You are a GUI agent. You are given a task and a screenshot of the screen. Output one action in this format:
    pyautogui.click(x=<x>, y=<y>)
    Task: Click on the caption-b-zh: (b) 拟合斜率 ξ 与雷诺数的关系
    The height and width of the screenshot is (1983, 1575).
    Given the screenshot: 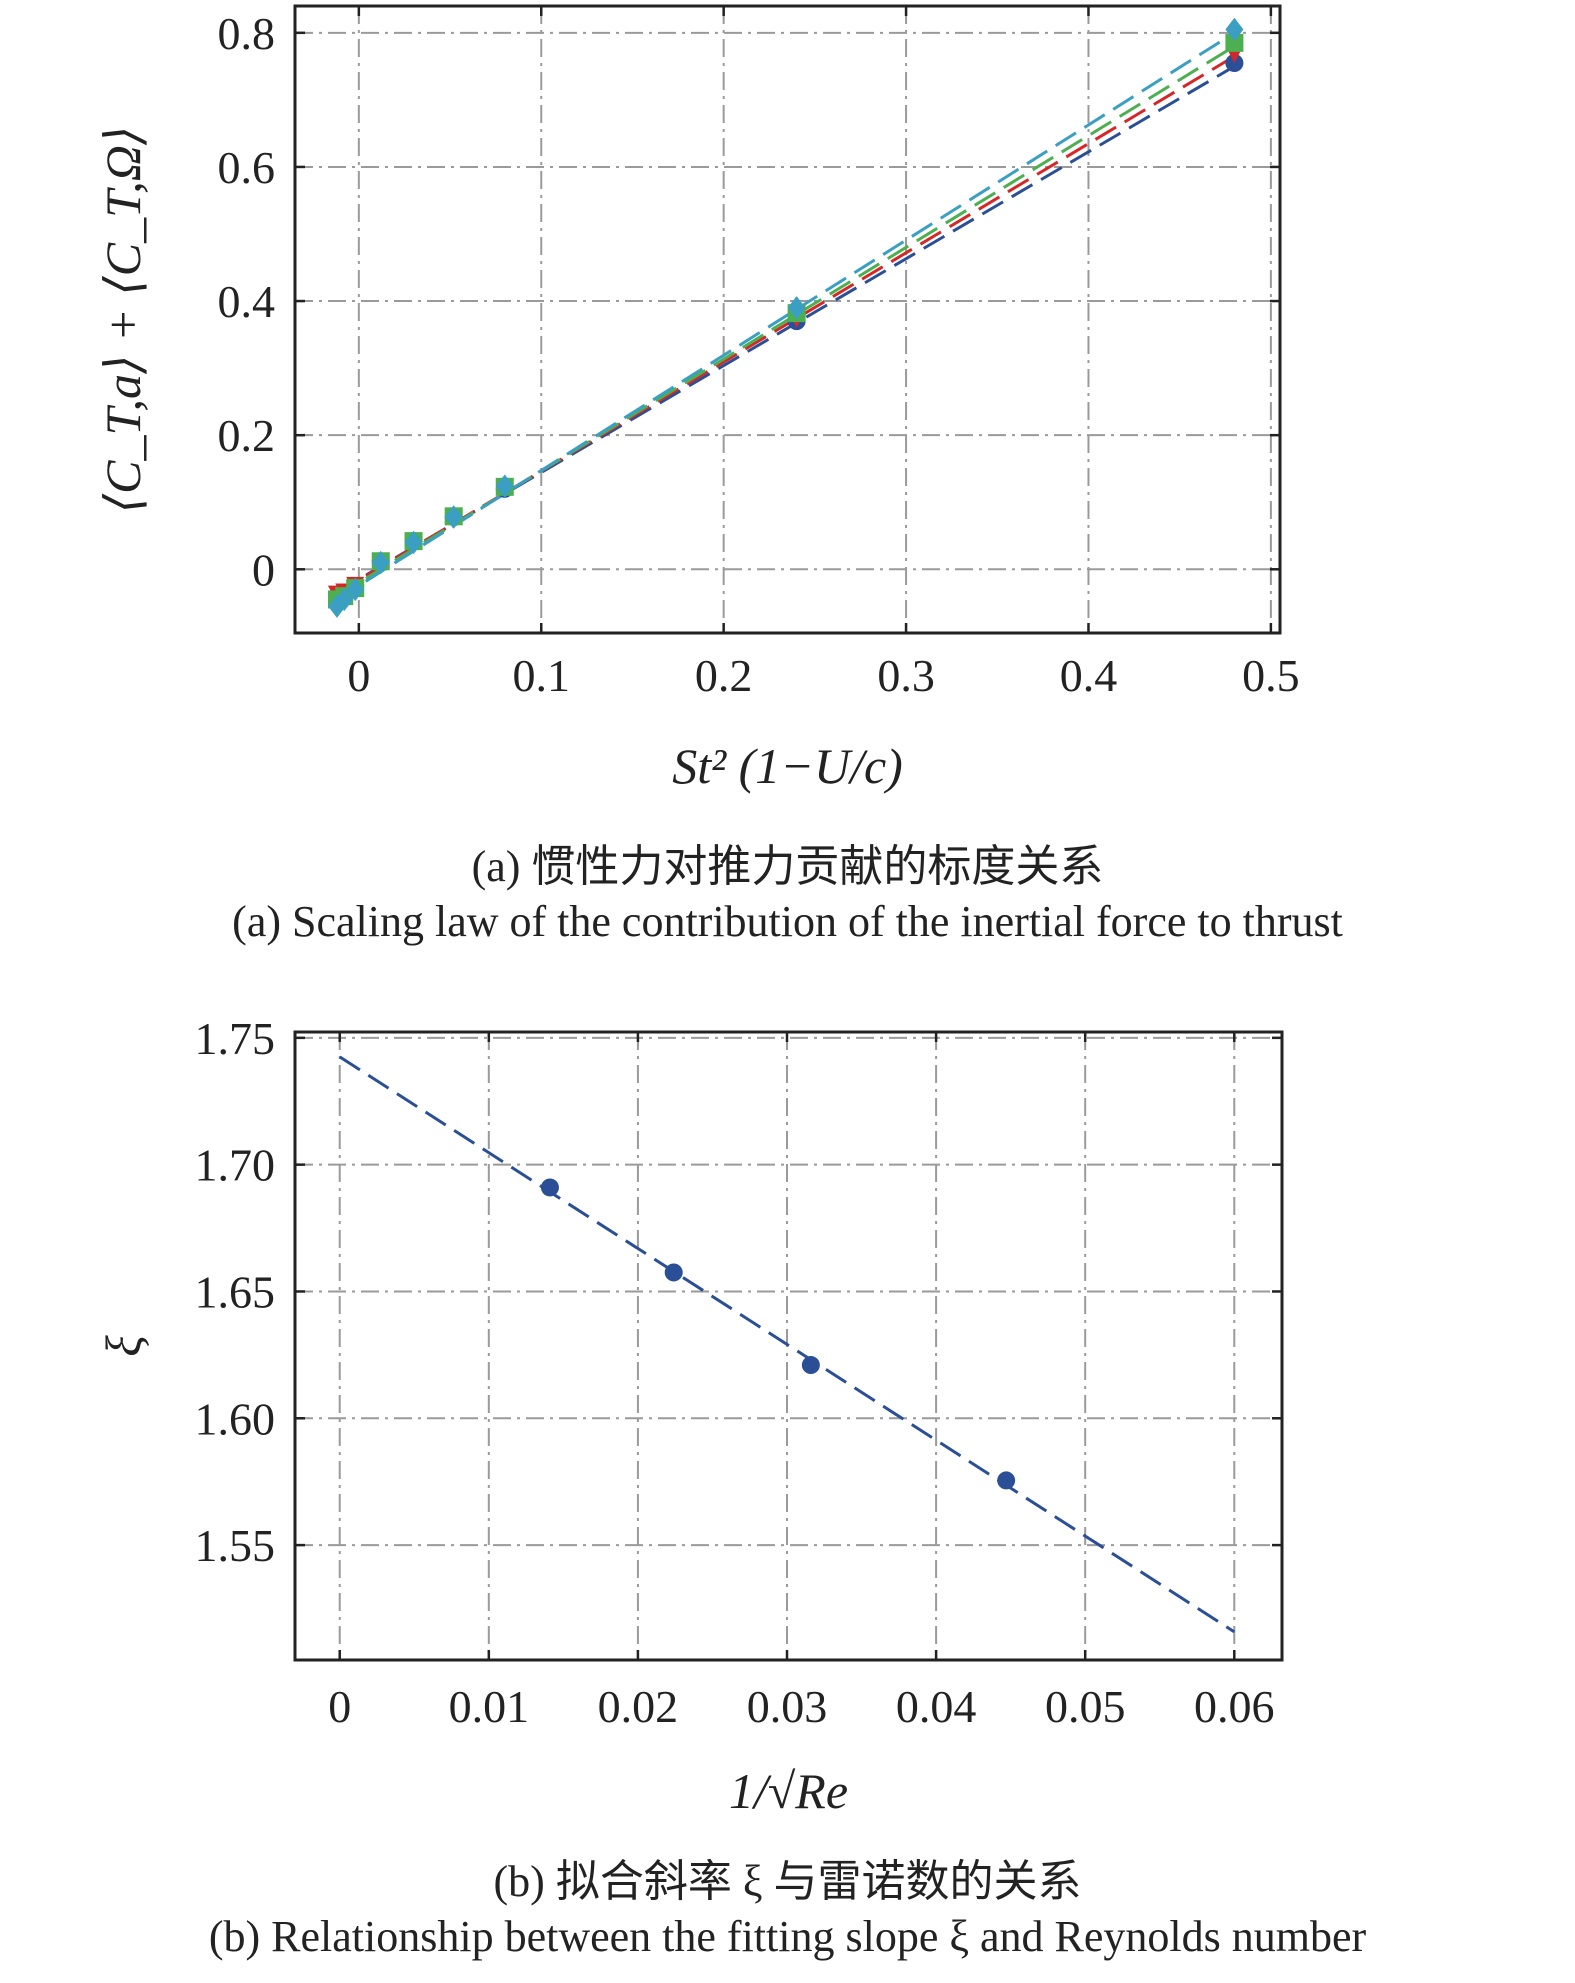 What is the action you would take?
    pyautogui.click(x=787, y=1881)
    